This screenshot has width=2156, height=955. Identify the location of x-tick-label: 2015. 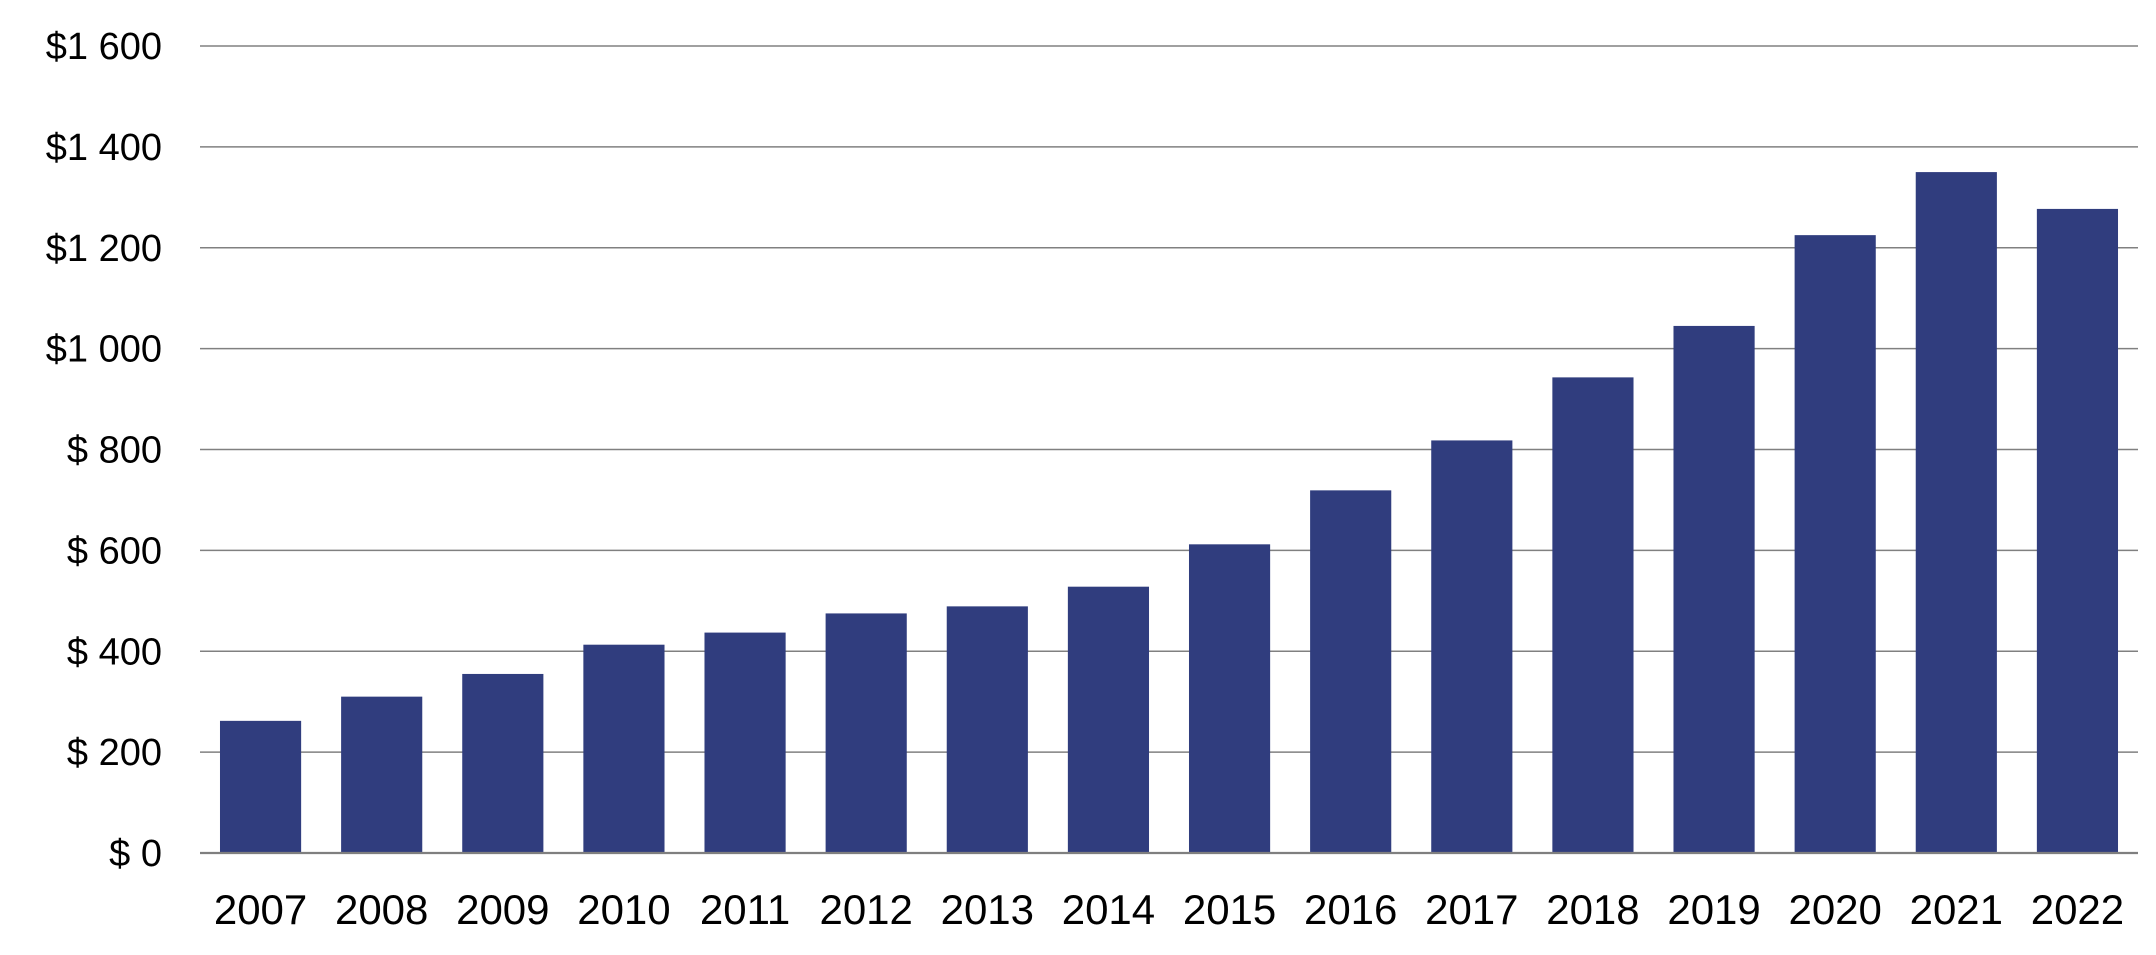
(1229, 909).